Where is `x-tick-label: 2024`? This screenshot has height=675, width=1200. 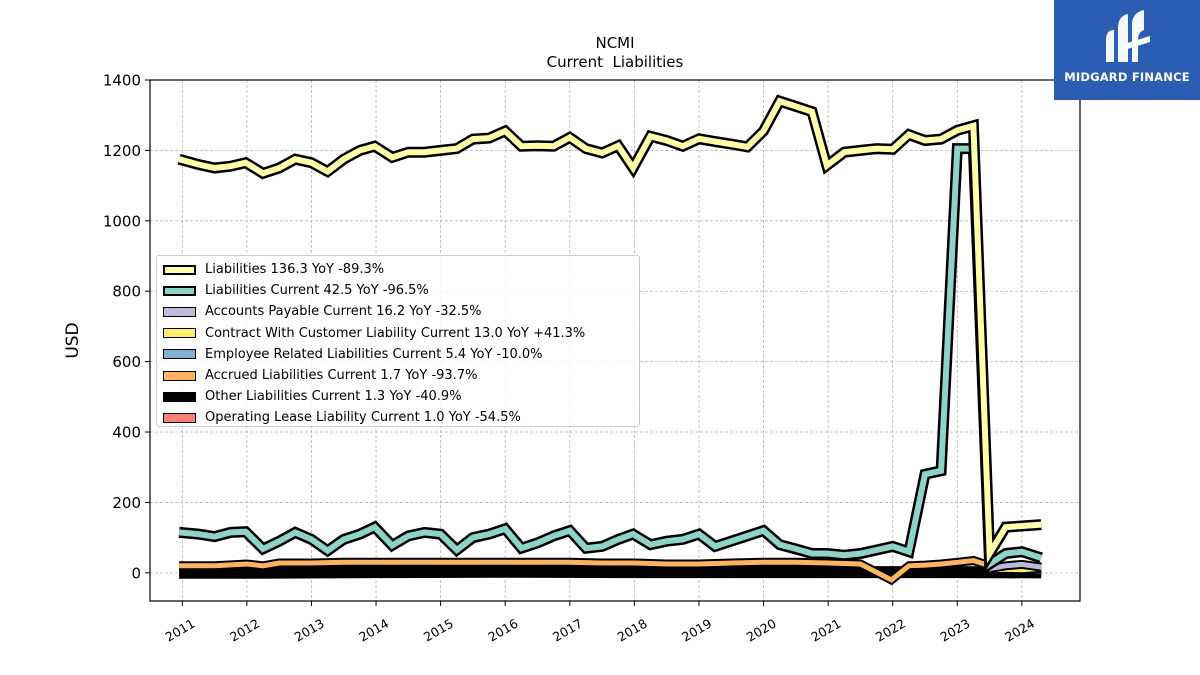
x-tick-label: 2024 is located at coordinates (1019, 630).